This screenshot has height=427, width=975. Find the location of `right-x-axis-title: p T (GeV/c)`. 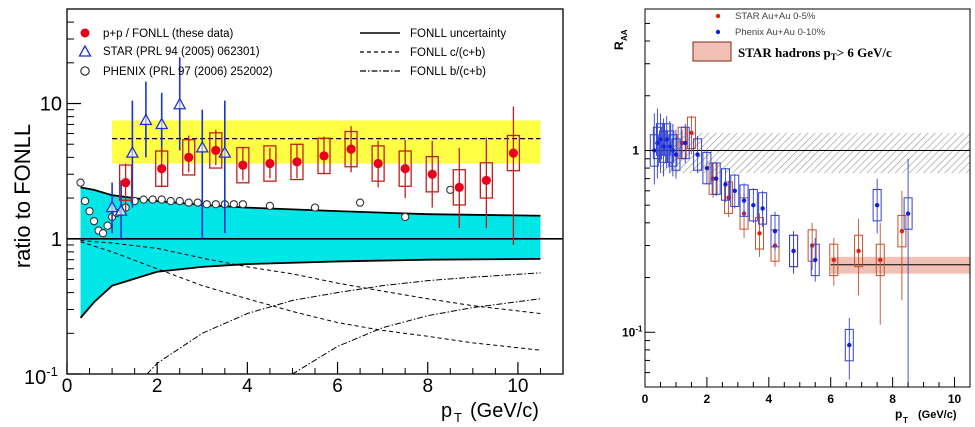

right-x-axis-title: p T (GeV/c) is located at coordinates (926, 416).